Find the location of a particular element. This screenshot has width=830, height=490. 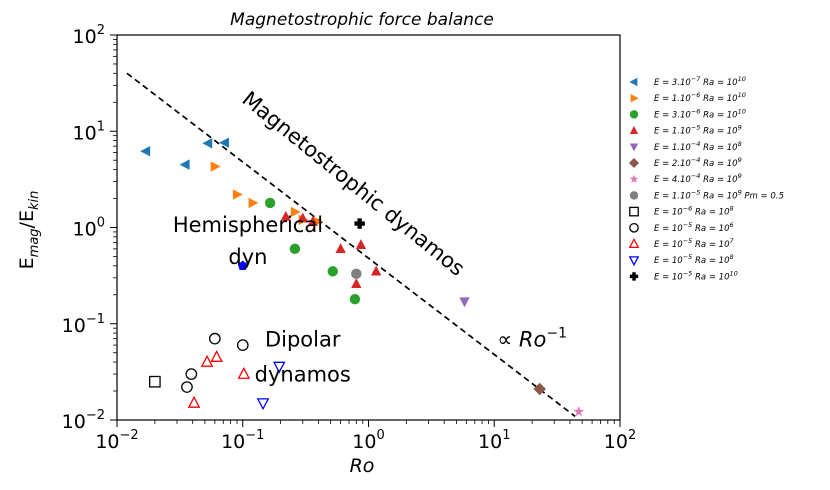

x-tick-label: 10⁰ is located at coordinates (368, 440).